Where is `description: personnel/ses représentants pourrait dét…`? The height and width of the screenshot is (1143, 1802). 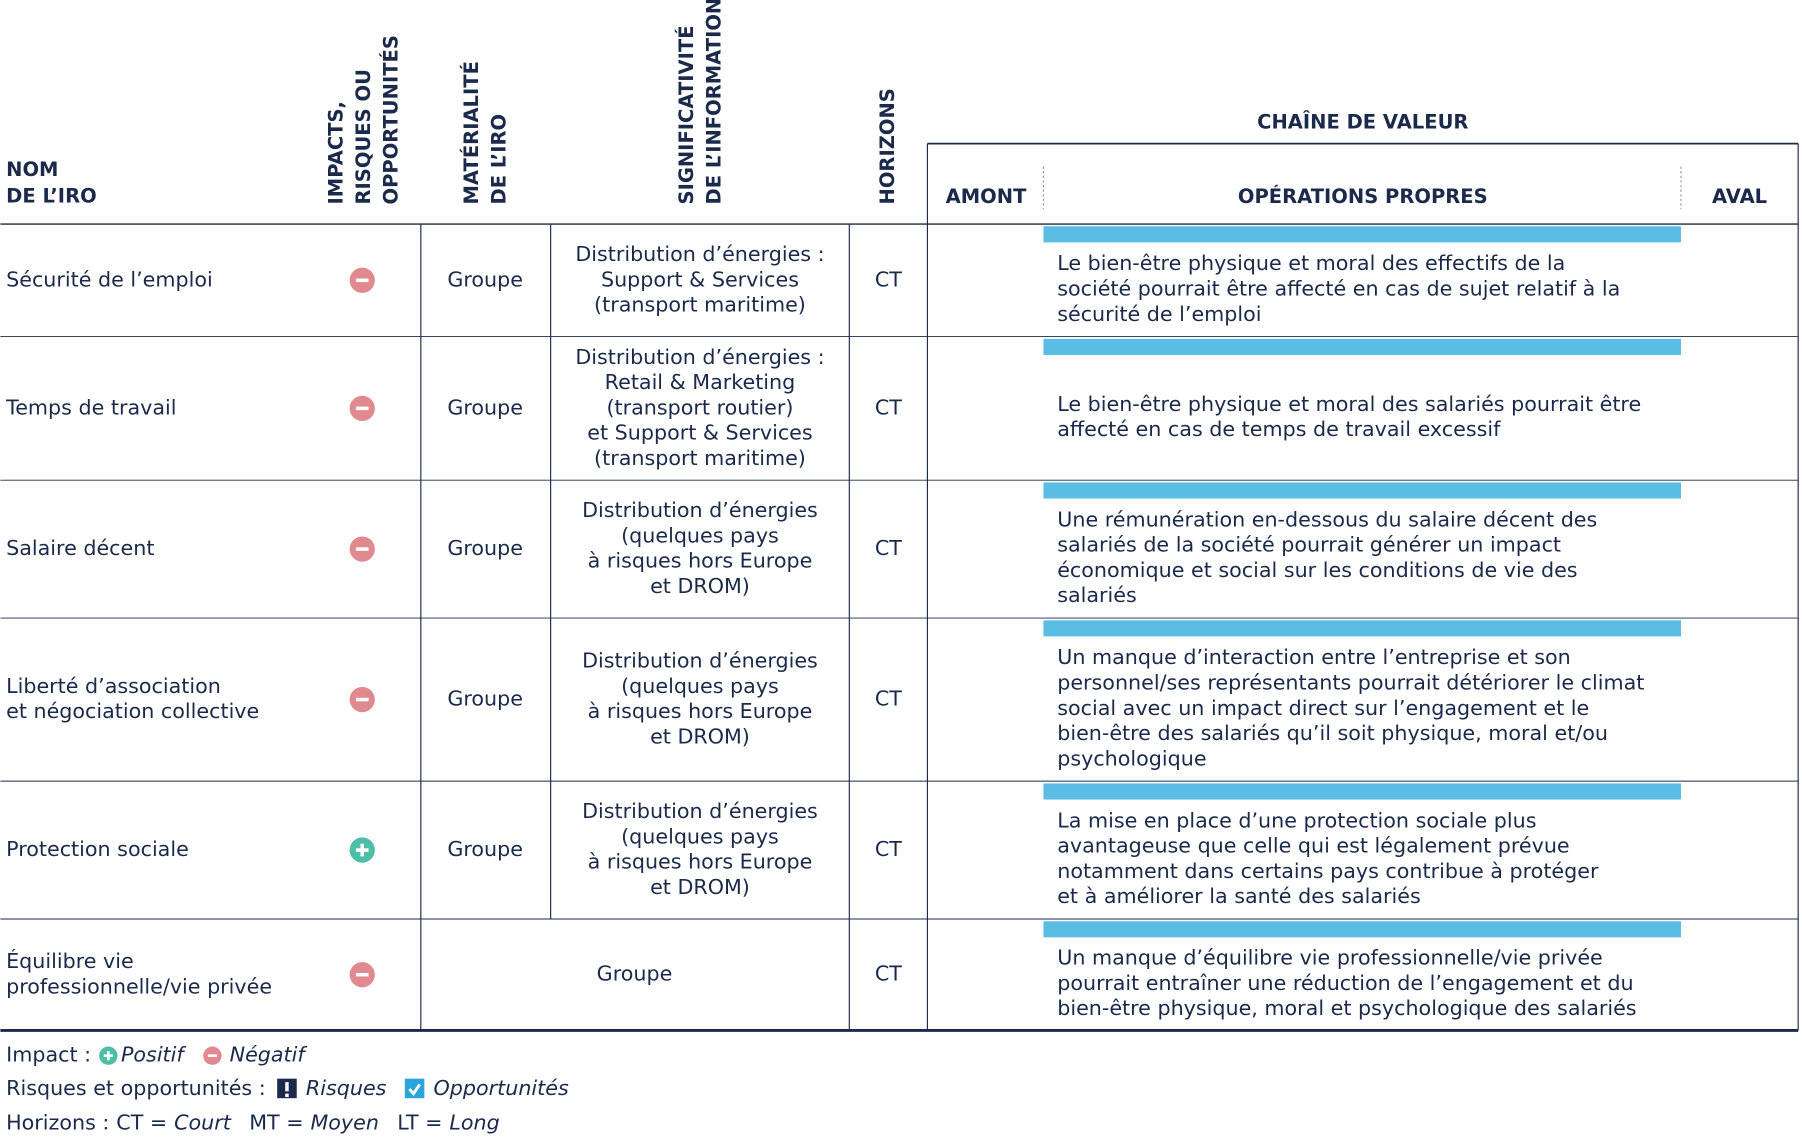 description: personnel/ses représentants pourrait dét… is located at coordinates (1350, 683).